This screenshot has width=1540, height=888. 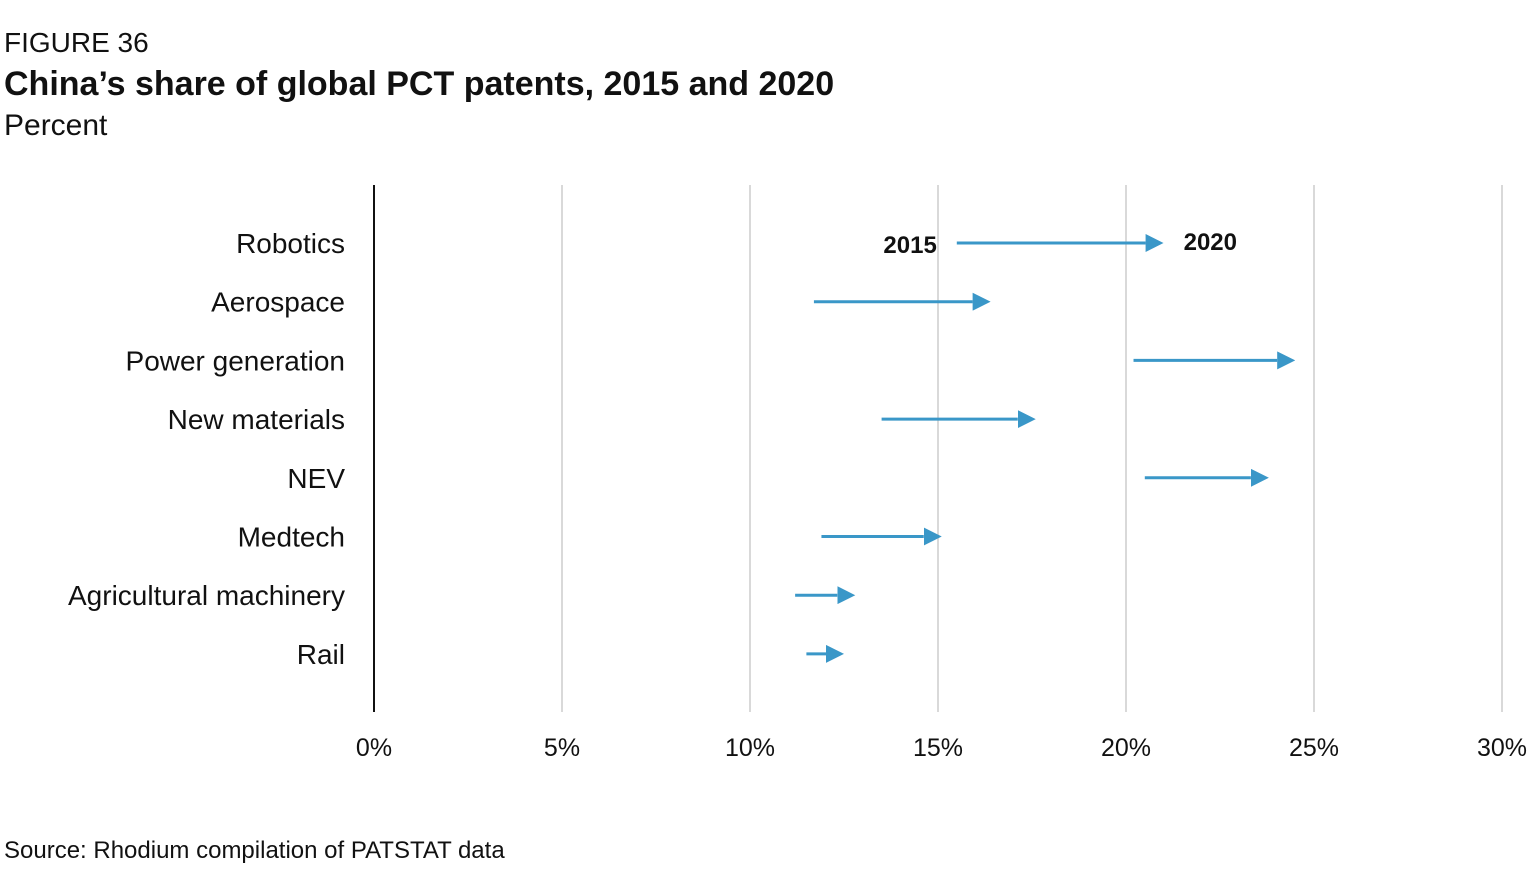 What do you see at coordinates (206, 595) in the screenshot?
I see `category-label: Agricultural machinery` at bounding box center [206, 595].